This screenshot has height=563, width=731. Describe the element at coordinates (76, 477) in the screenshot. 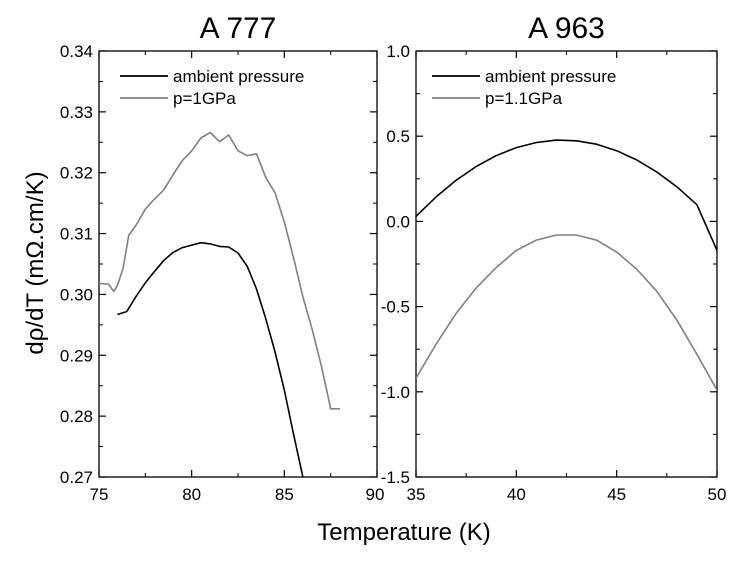

I see `panel-1-y-tick-label: 0.27` at that location.